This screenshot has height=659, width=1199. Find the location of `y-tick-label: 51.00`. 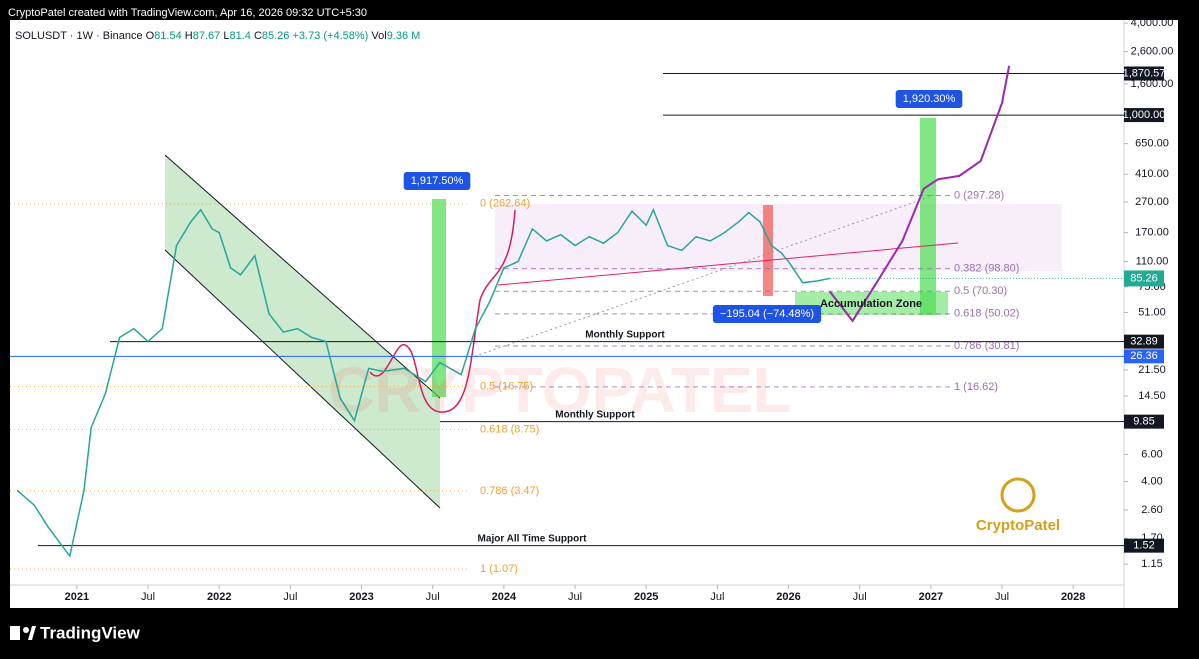

y-tick-label: 51.00 is located at coordinates (1152, 312).